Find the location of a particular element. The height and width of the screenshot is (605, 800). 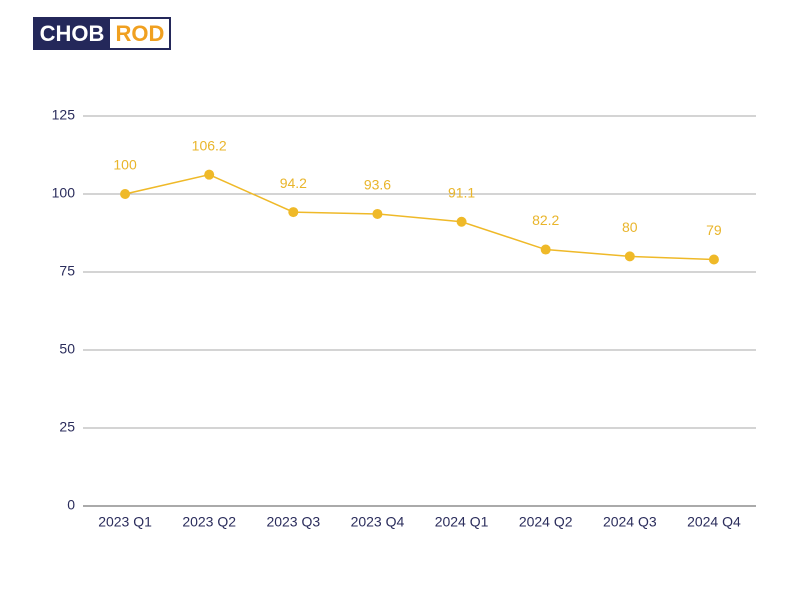

data-label: 106.2 is located at coordinates (209, 145).